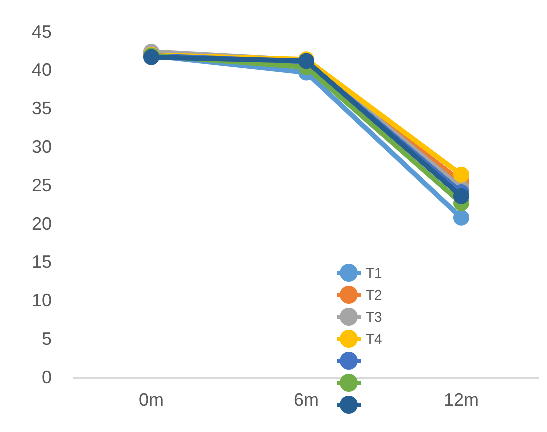  What do you see at coordinates (42, 262) in the screenshot?
I see `y-tick-label: 15` at bounding box center [42, 262].